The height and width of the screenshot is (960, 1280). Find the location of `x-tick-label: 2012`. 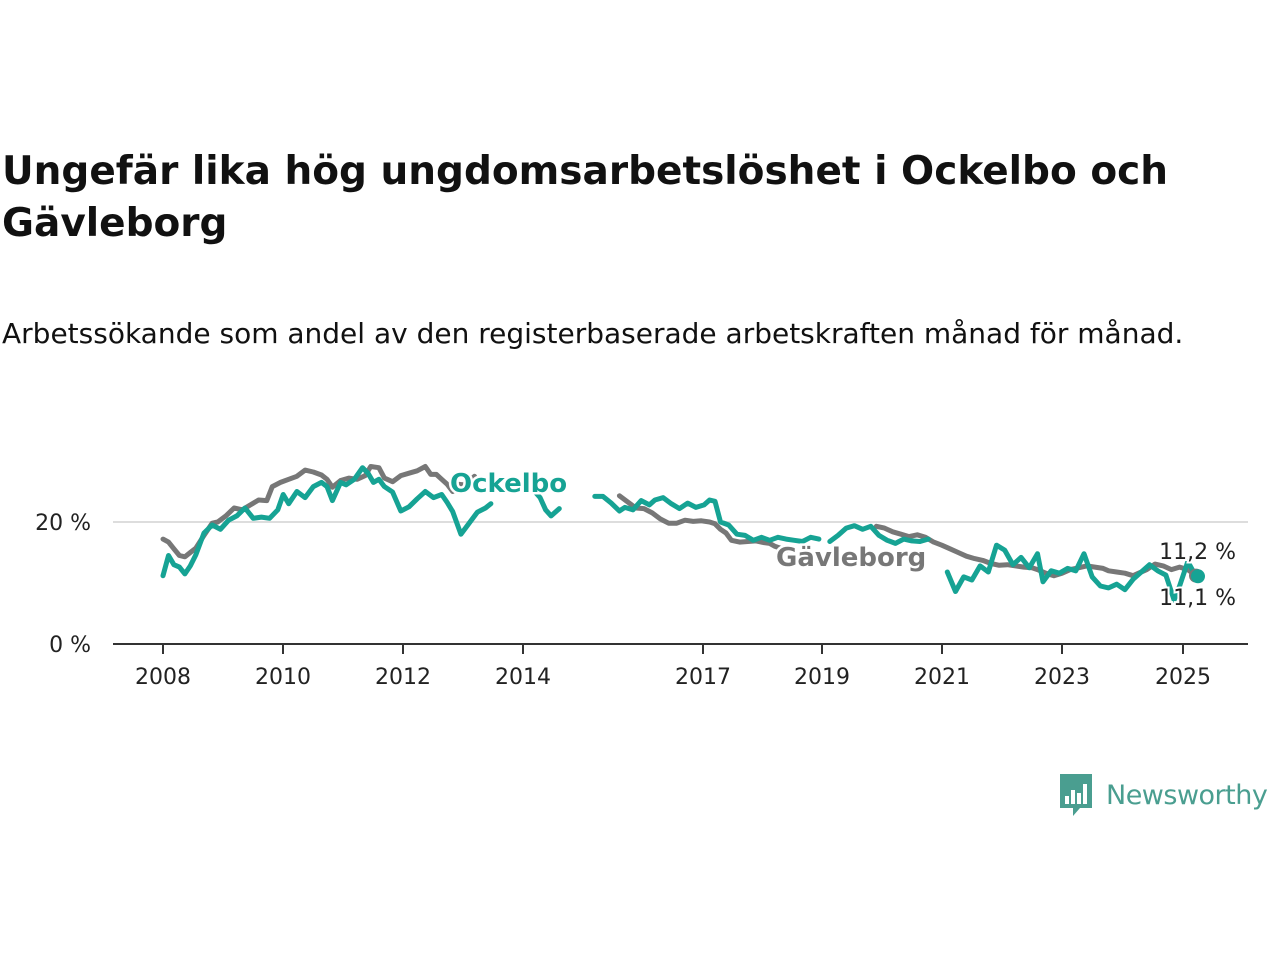

x-tick-label: 2012 is located at coordinates (403, 677).